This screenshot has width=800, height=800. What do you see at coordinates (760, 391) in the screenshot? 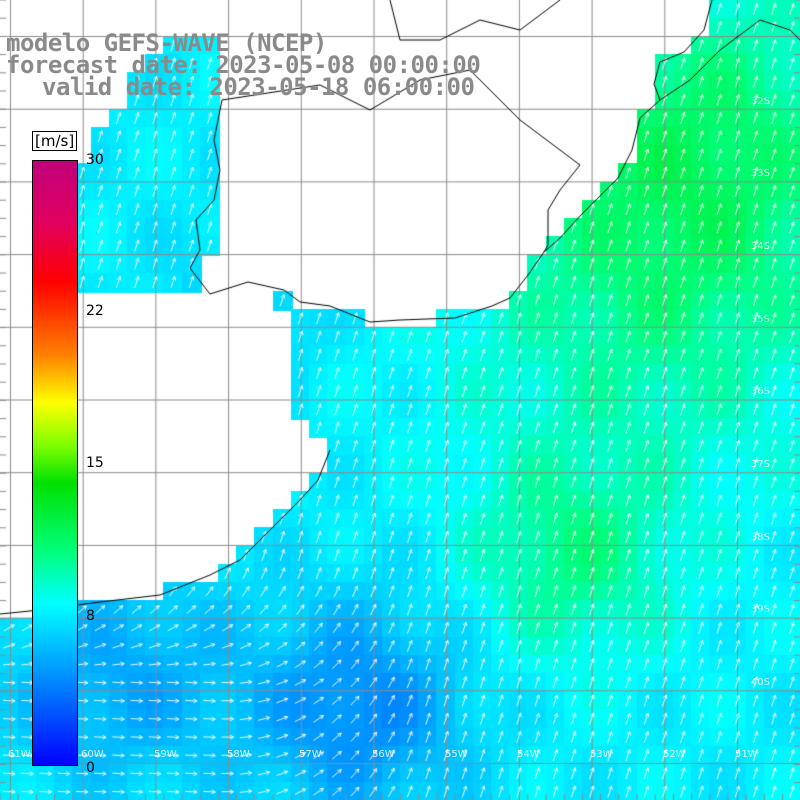
I see `lat-label: 36S` at bounding box center [760, 391].